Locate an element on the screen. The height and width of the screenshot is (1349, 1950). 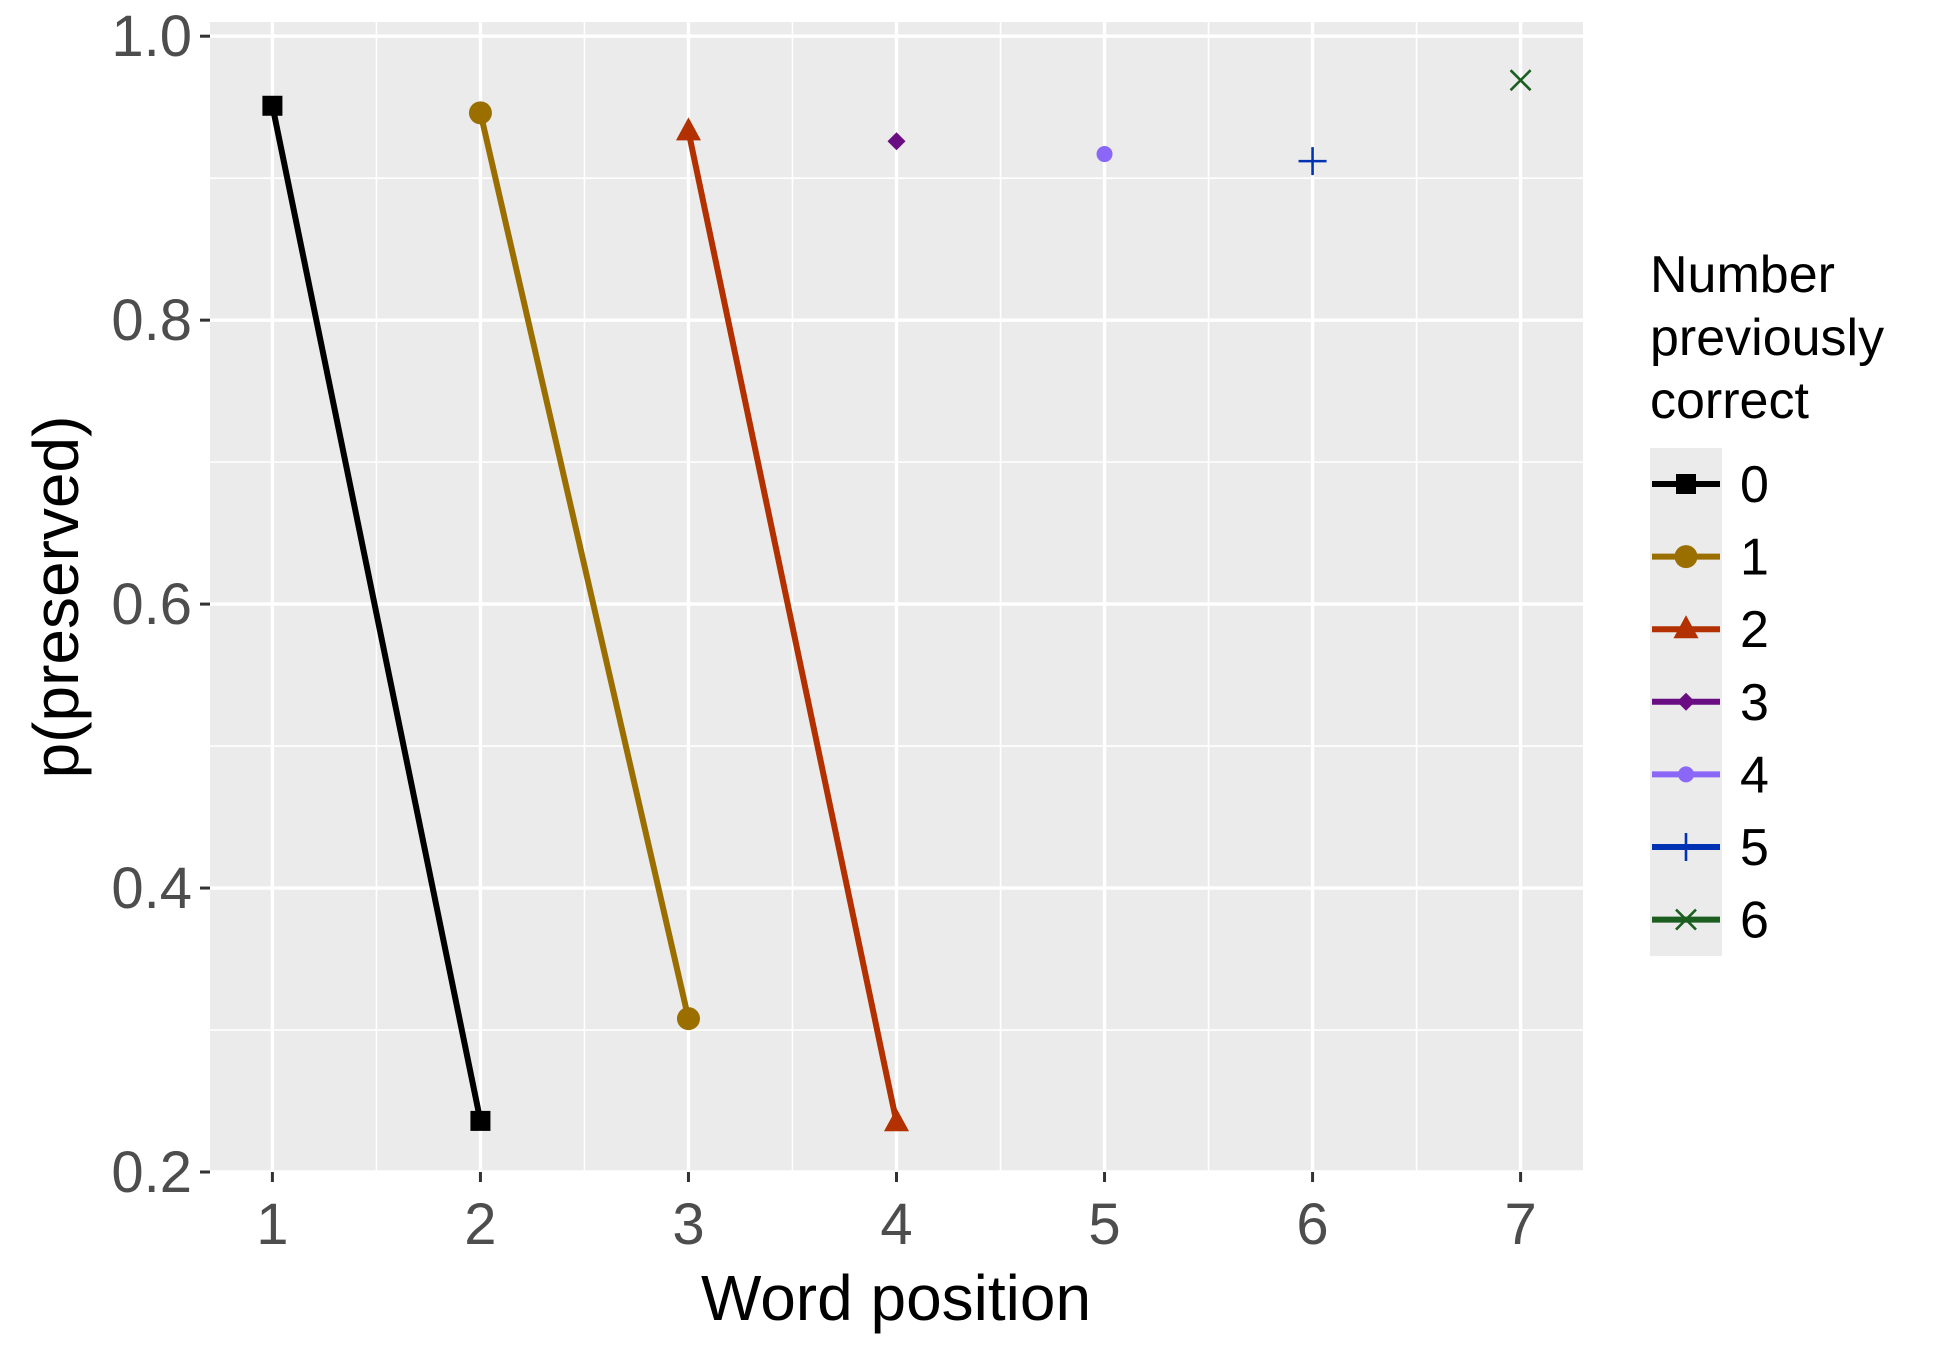
y-tick-label: 1.0 is located at coordinates (151, 36).